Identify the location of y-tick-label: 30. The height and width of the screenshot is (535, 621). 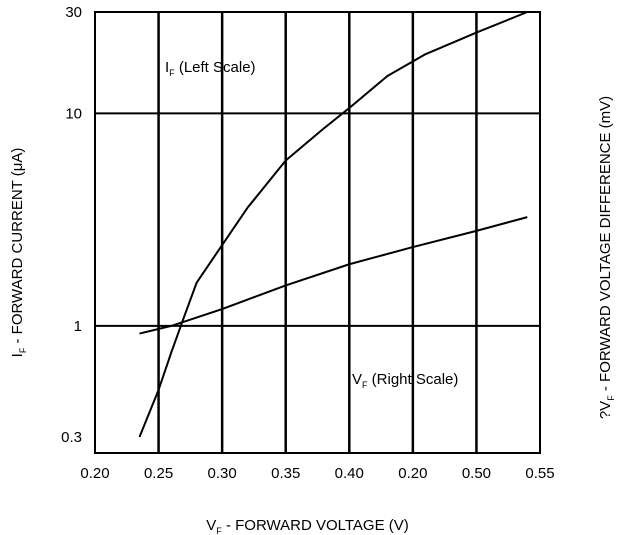
(73, 12).